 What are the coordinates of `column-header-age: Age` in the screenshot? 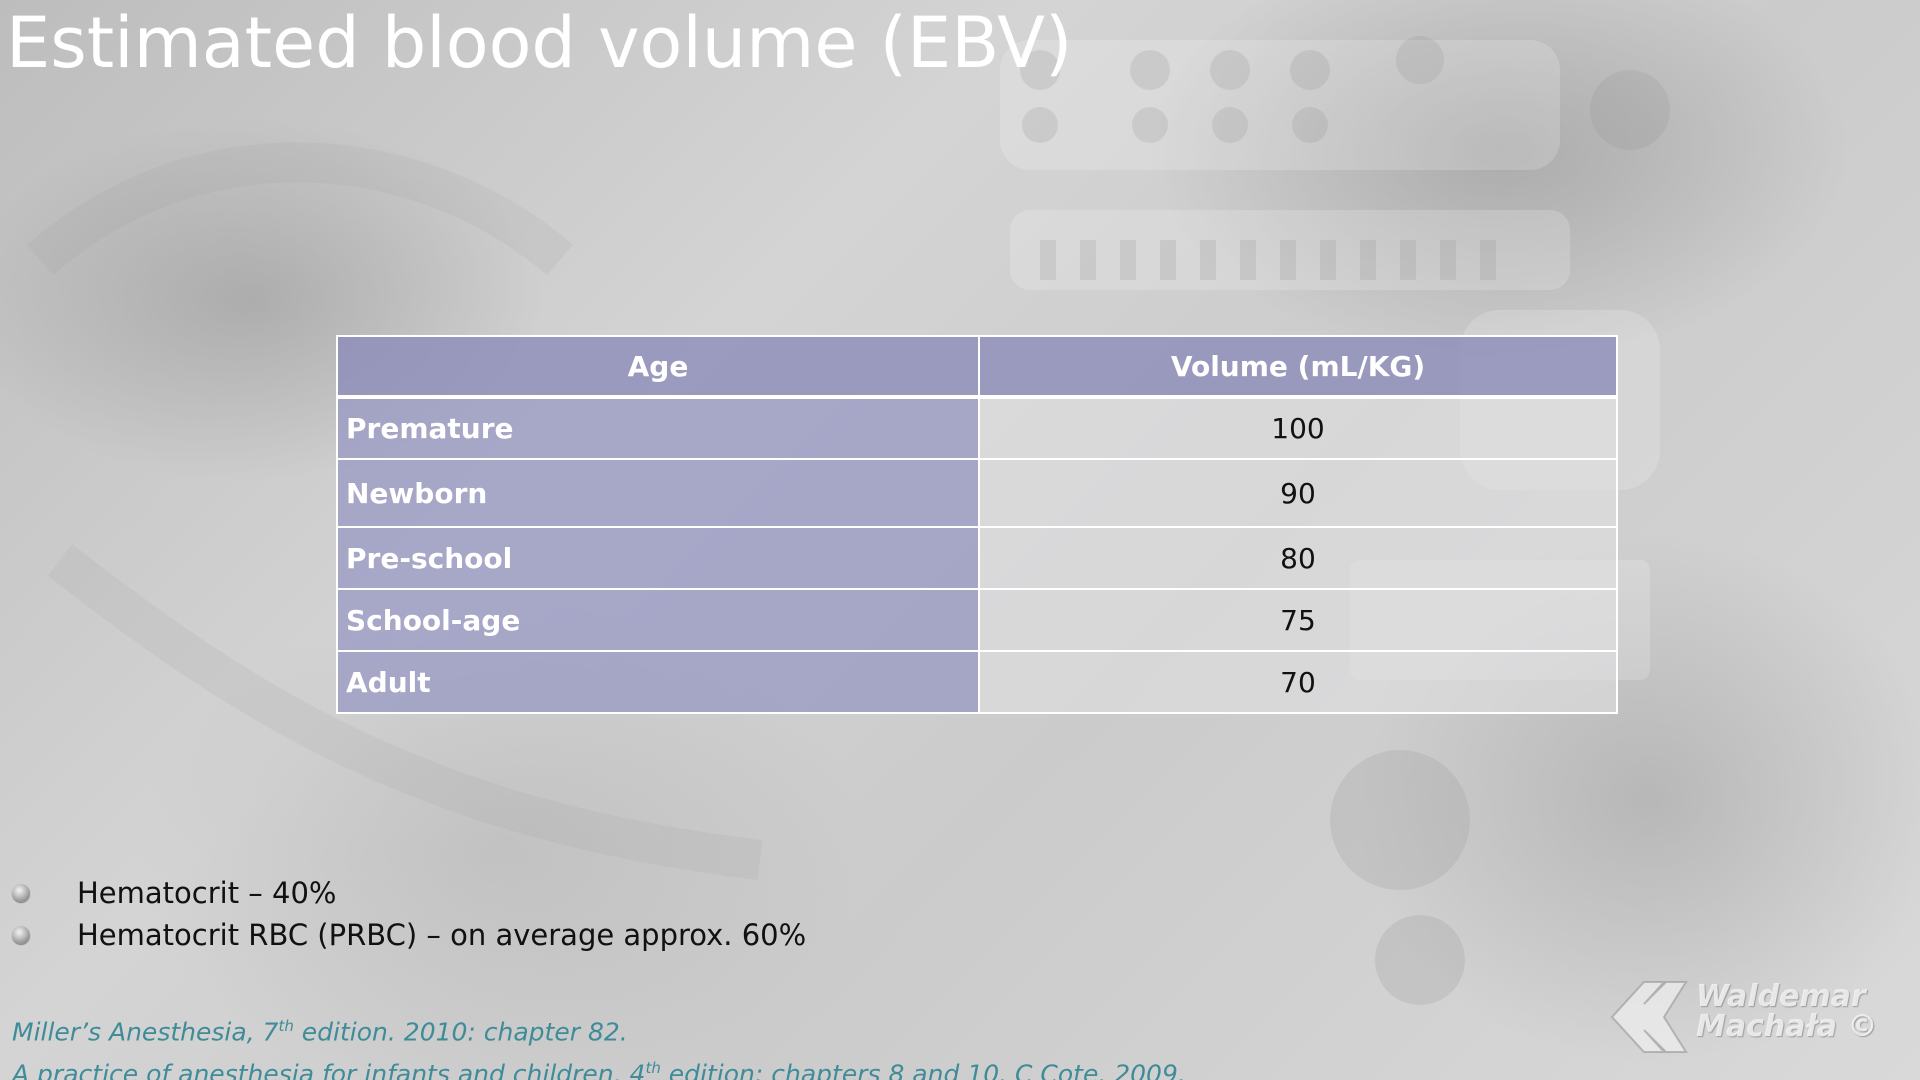 It's located at (658, 367).